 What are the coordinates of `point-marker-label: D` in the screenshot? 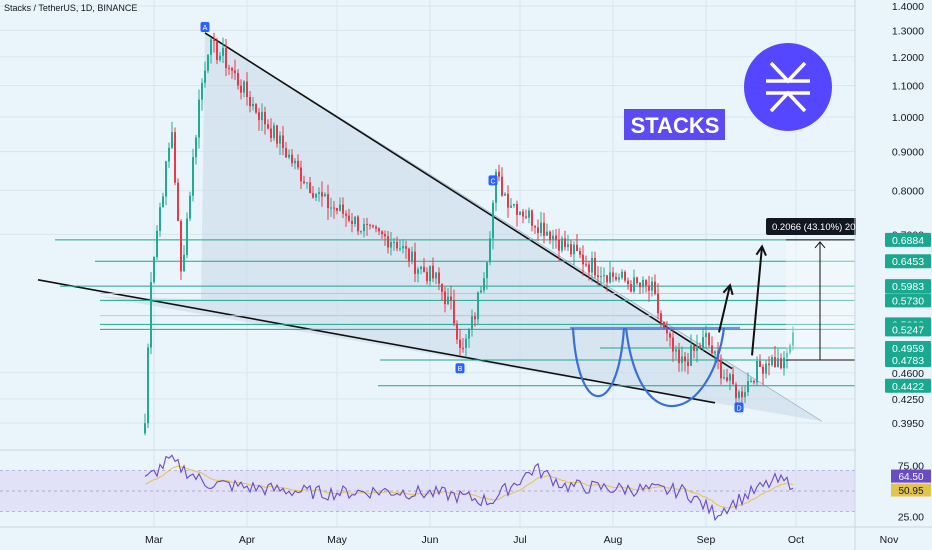 It's located at (738, 408).